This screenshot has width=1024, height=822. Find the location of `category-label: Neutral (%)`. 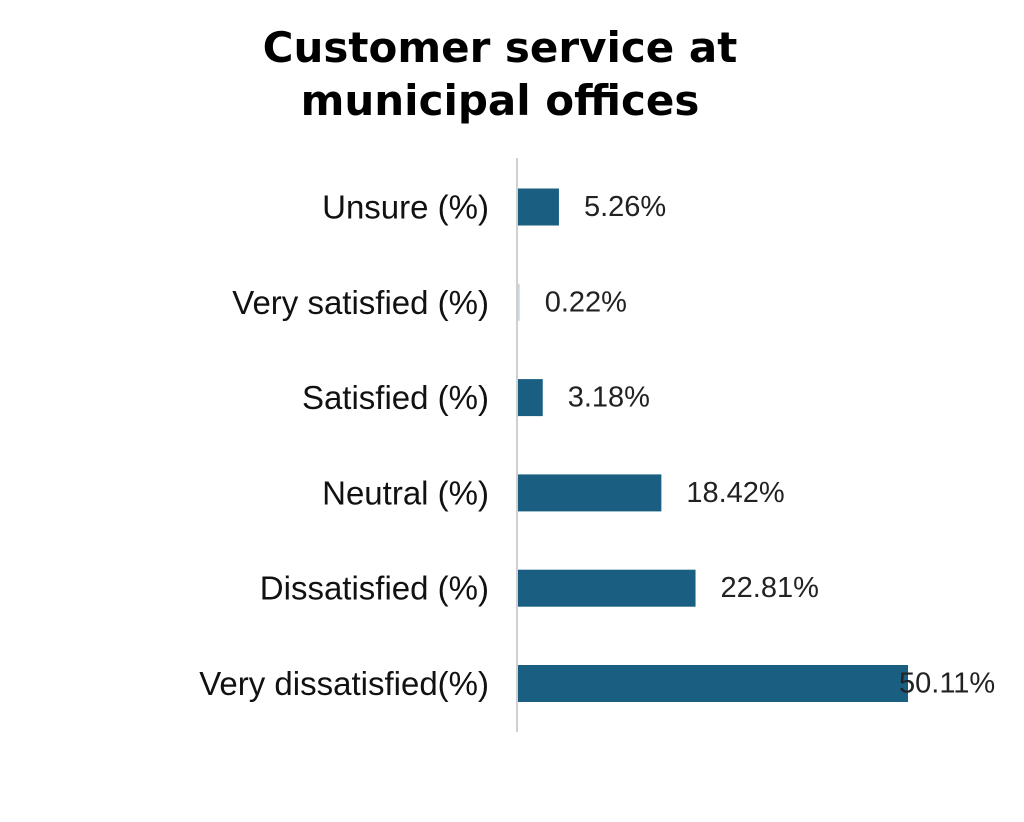

category-label: Neutral (%) is located at coordinates (405, 492).